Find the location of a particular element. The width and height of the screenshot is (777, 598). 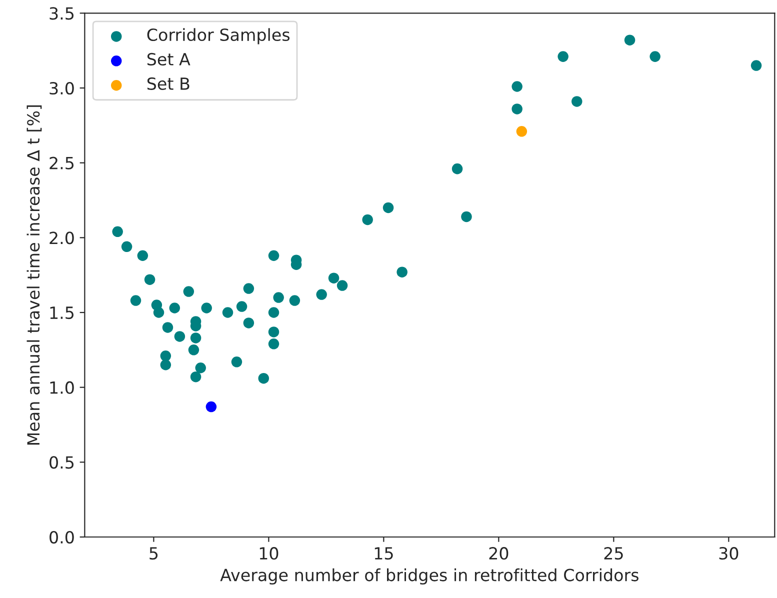

x-axis-title: Average number of bridges in retrofitted Corridors is located at coordinates (429, 576).